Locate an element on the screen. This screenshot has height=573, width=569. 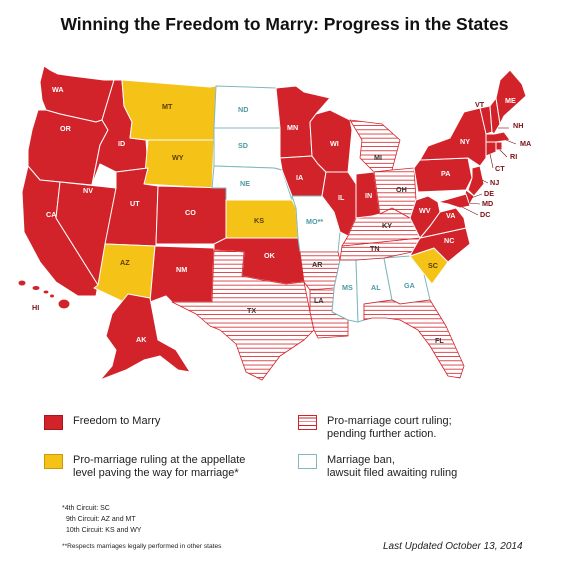
label-CT: CT is located at coordinates (500, 168).